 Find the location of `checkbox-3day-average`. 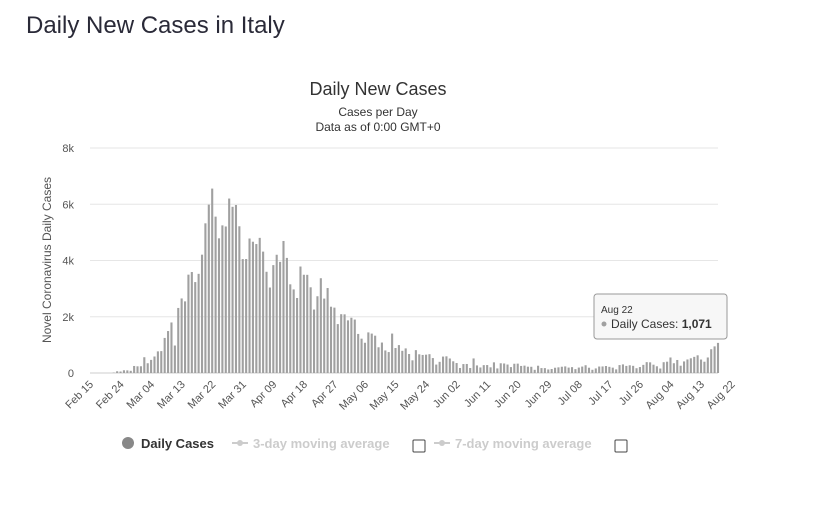

checkbox-3day-average is located at coordinates (419, 446).